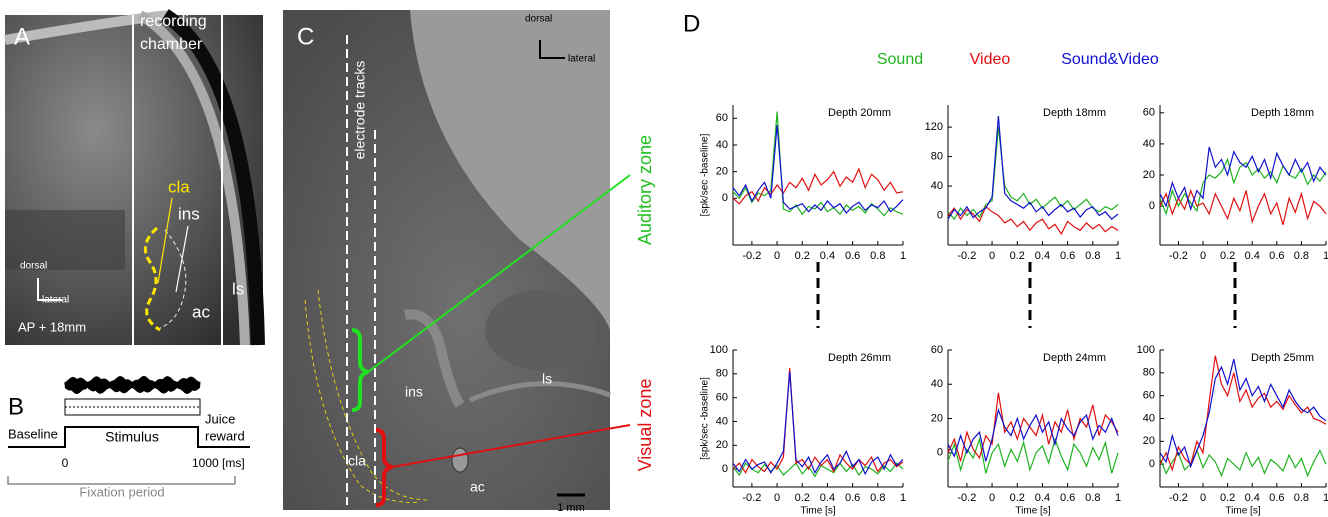 Image resolution: width=1328 pixels, height=517 pixels. I want to click on chart-title: Depth 25mm, so click(1282, 358).